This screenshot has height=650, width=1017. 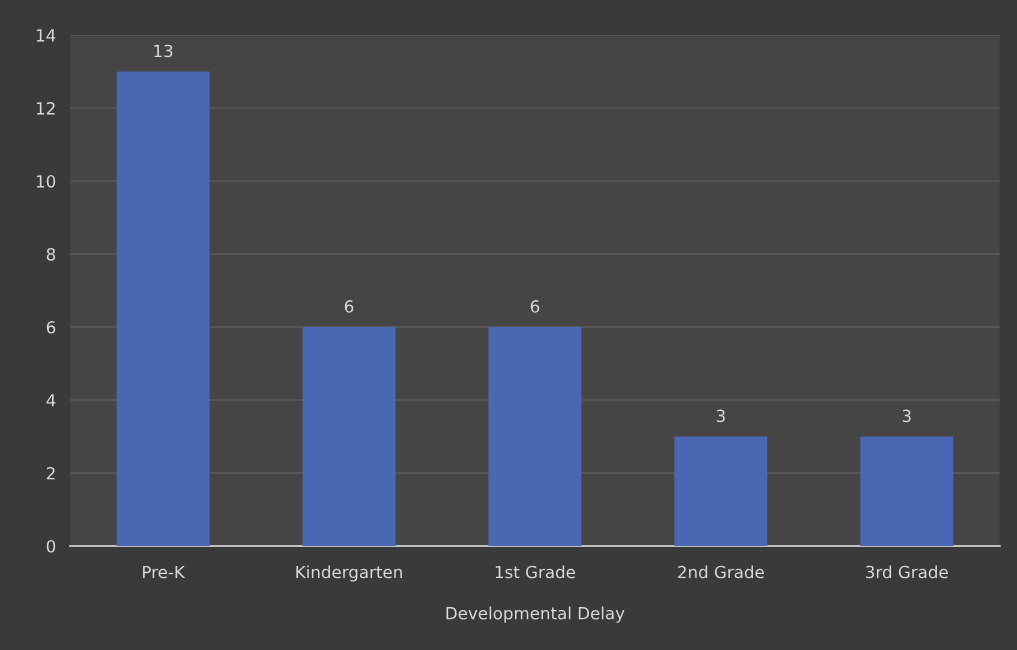 I want to click on y-tick-label: 14, so click(x=46, y=35).